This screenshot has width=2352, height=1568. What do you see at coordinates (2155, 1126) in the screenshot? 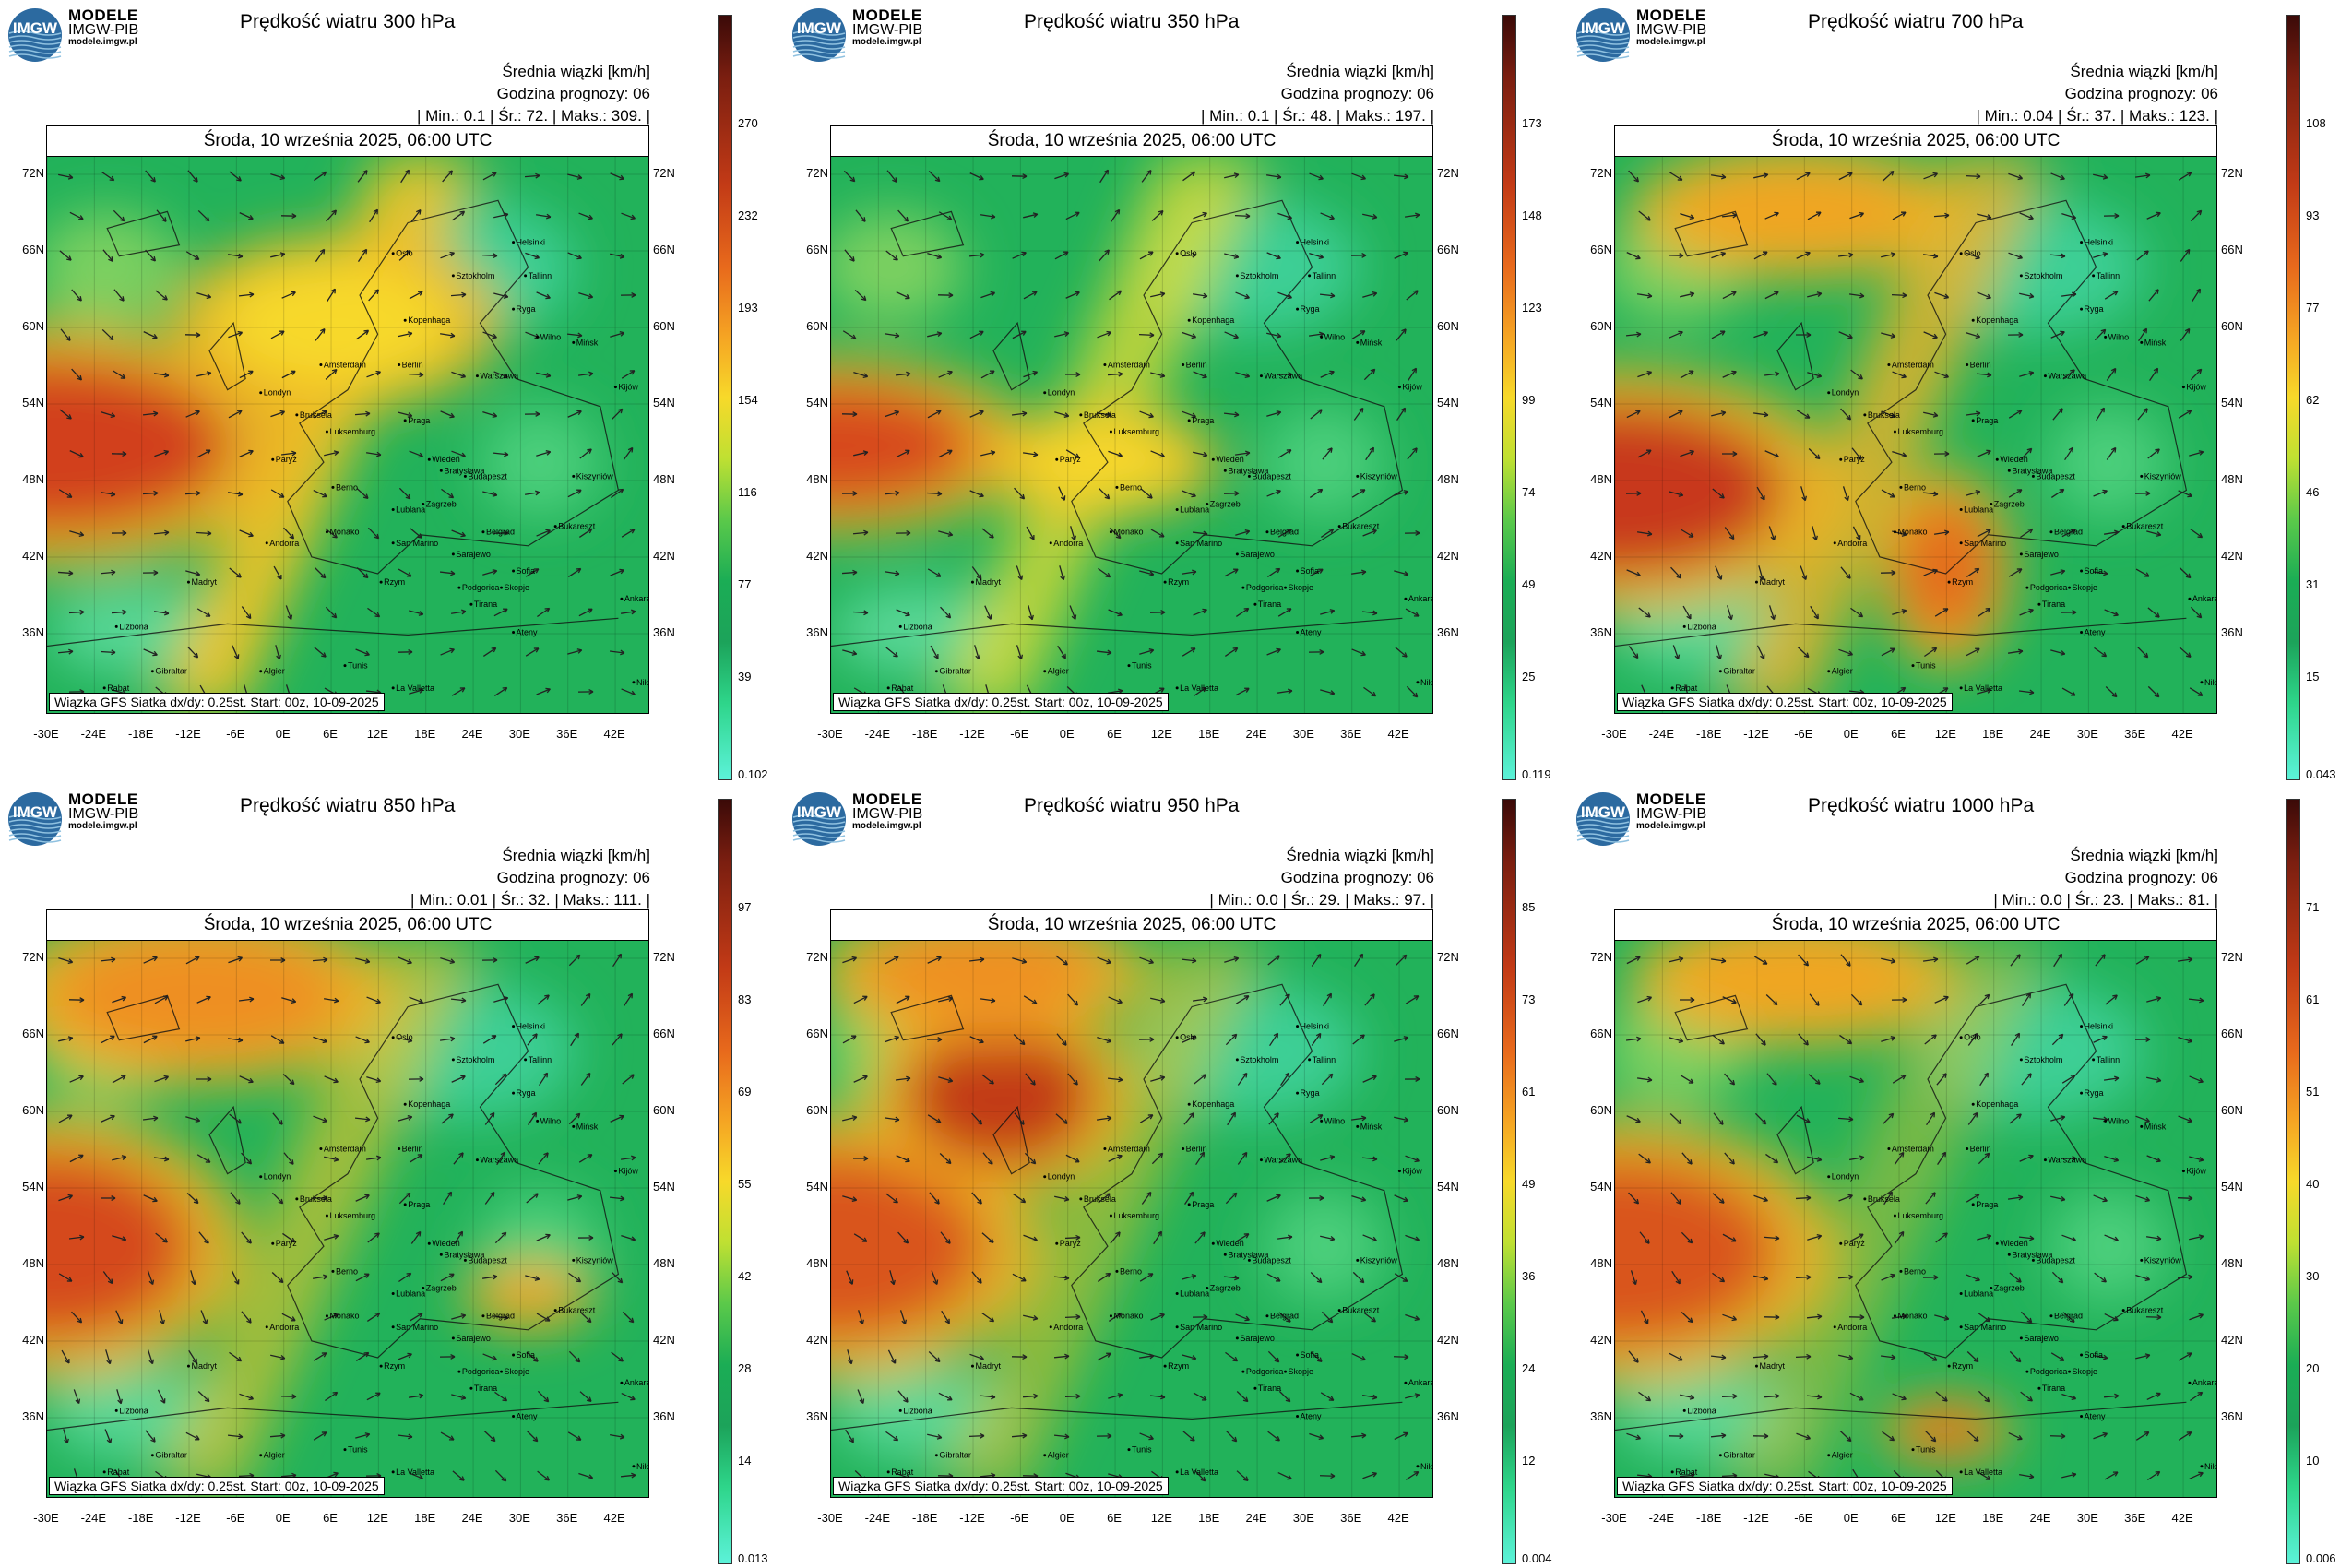
I see `city-label: Mińsk` at bounding box center [2155, 1126].